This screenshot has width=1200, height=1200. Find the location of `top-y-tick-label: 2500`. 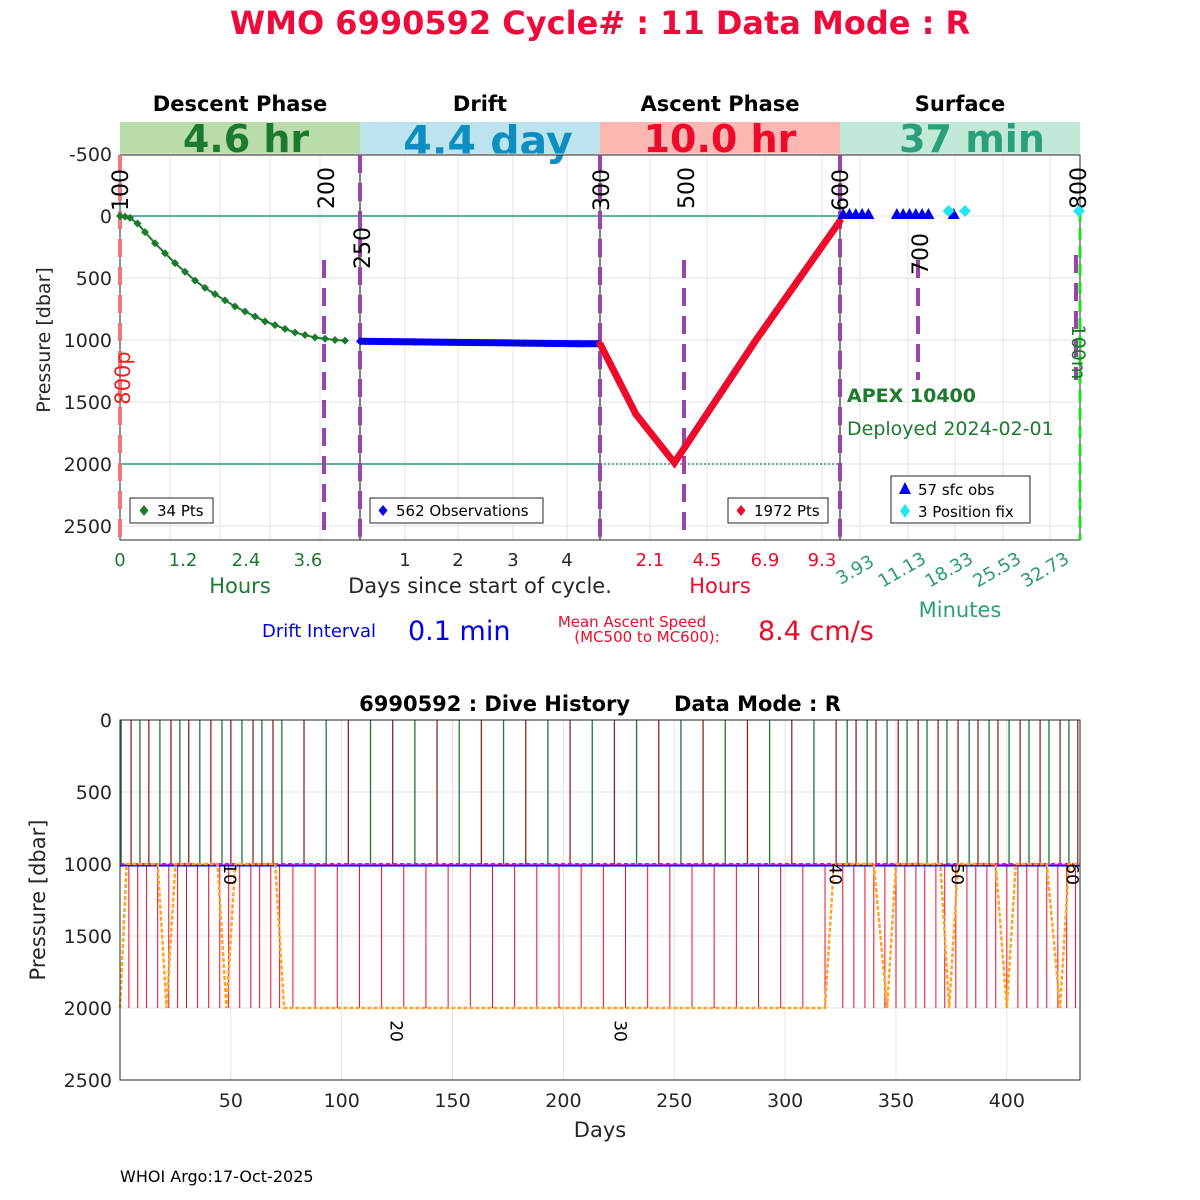

top-y-tick-label: 2500 is located at coordinates (88, 527).